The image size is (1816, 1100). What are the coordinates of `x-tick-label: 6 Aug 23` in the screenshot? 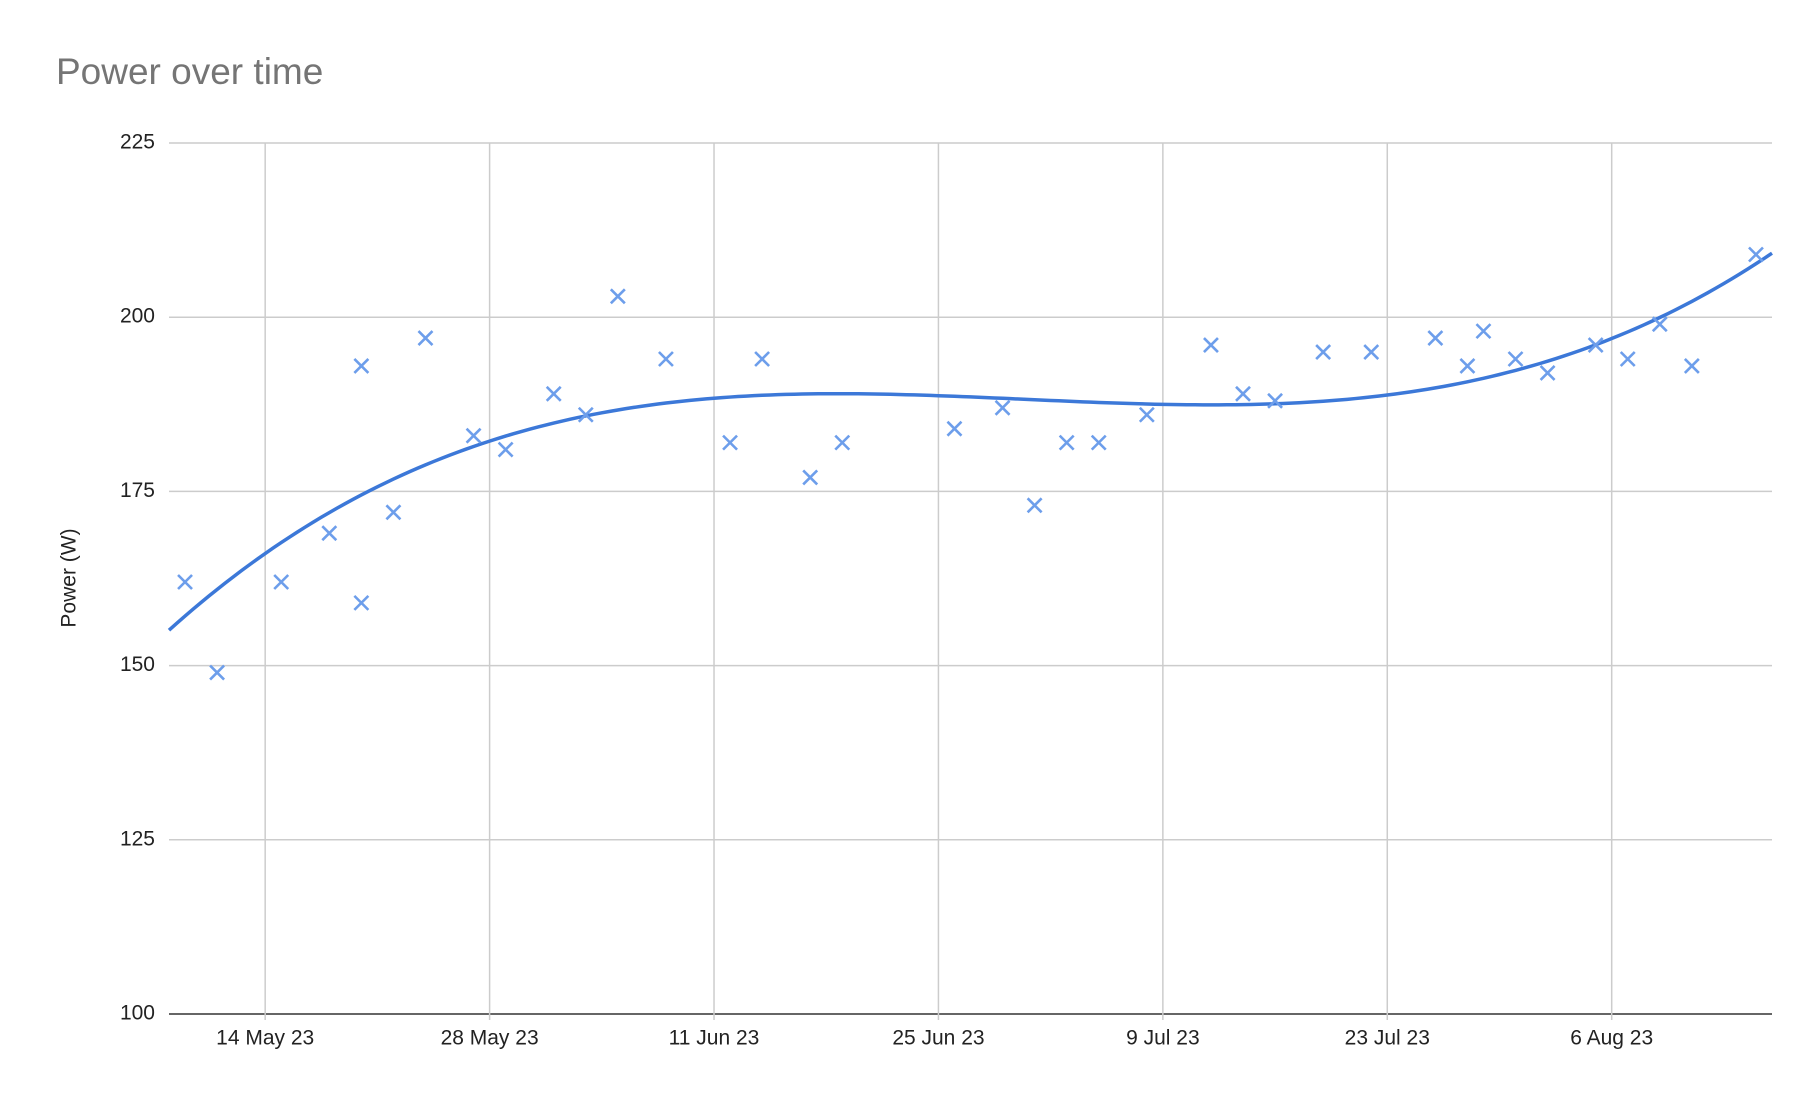 It's located at (1611, 1038).